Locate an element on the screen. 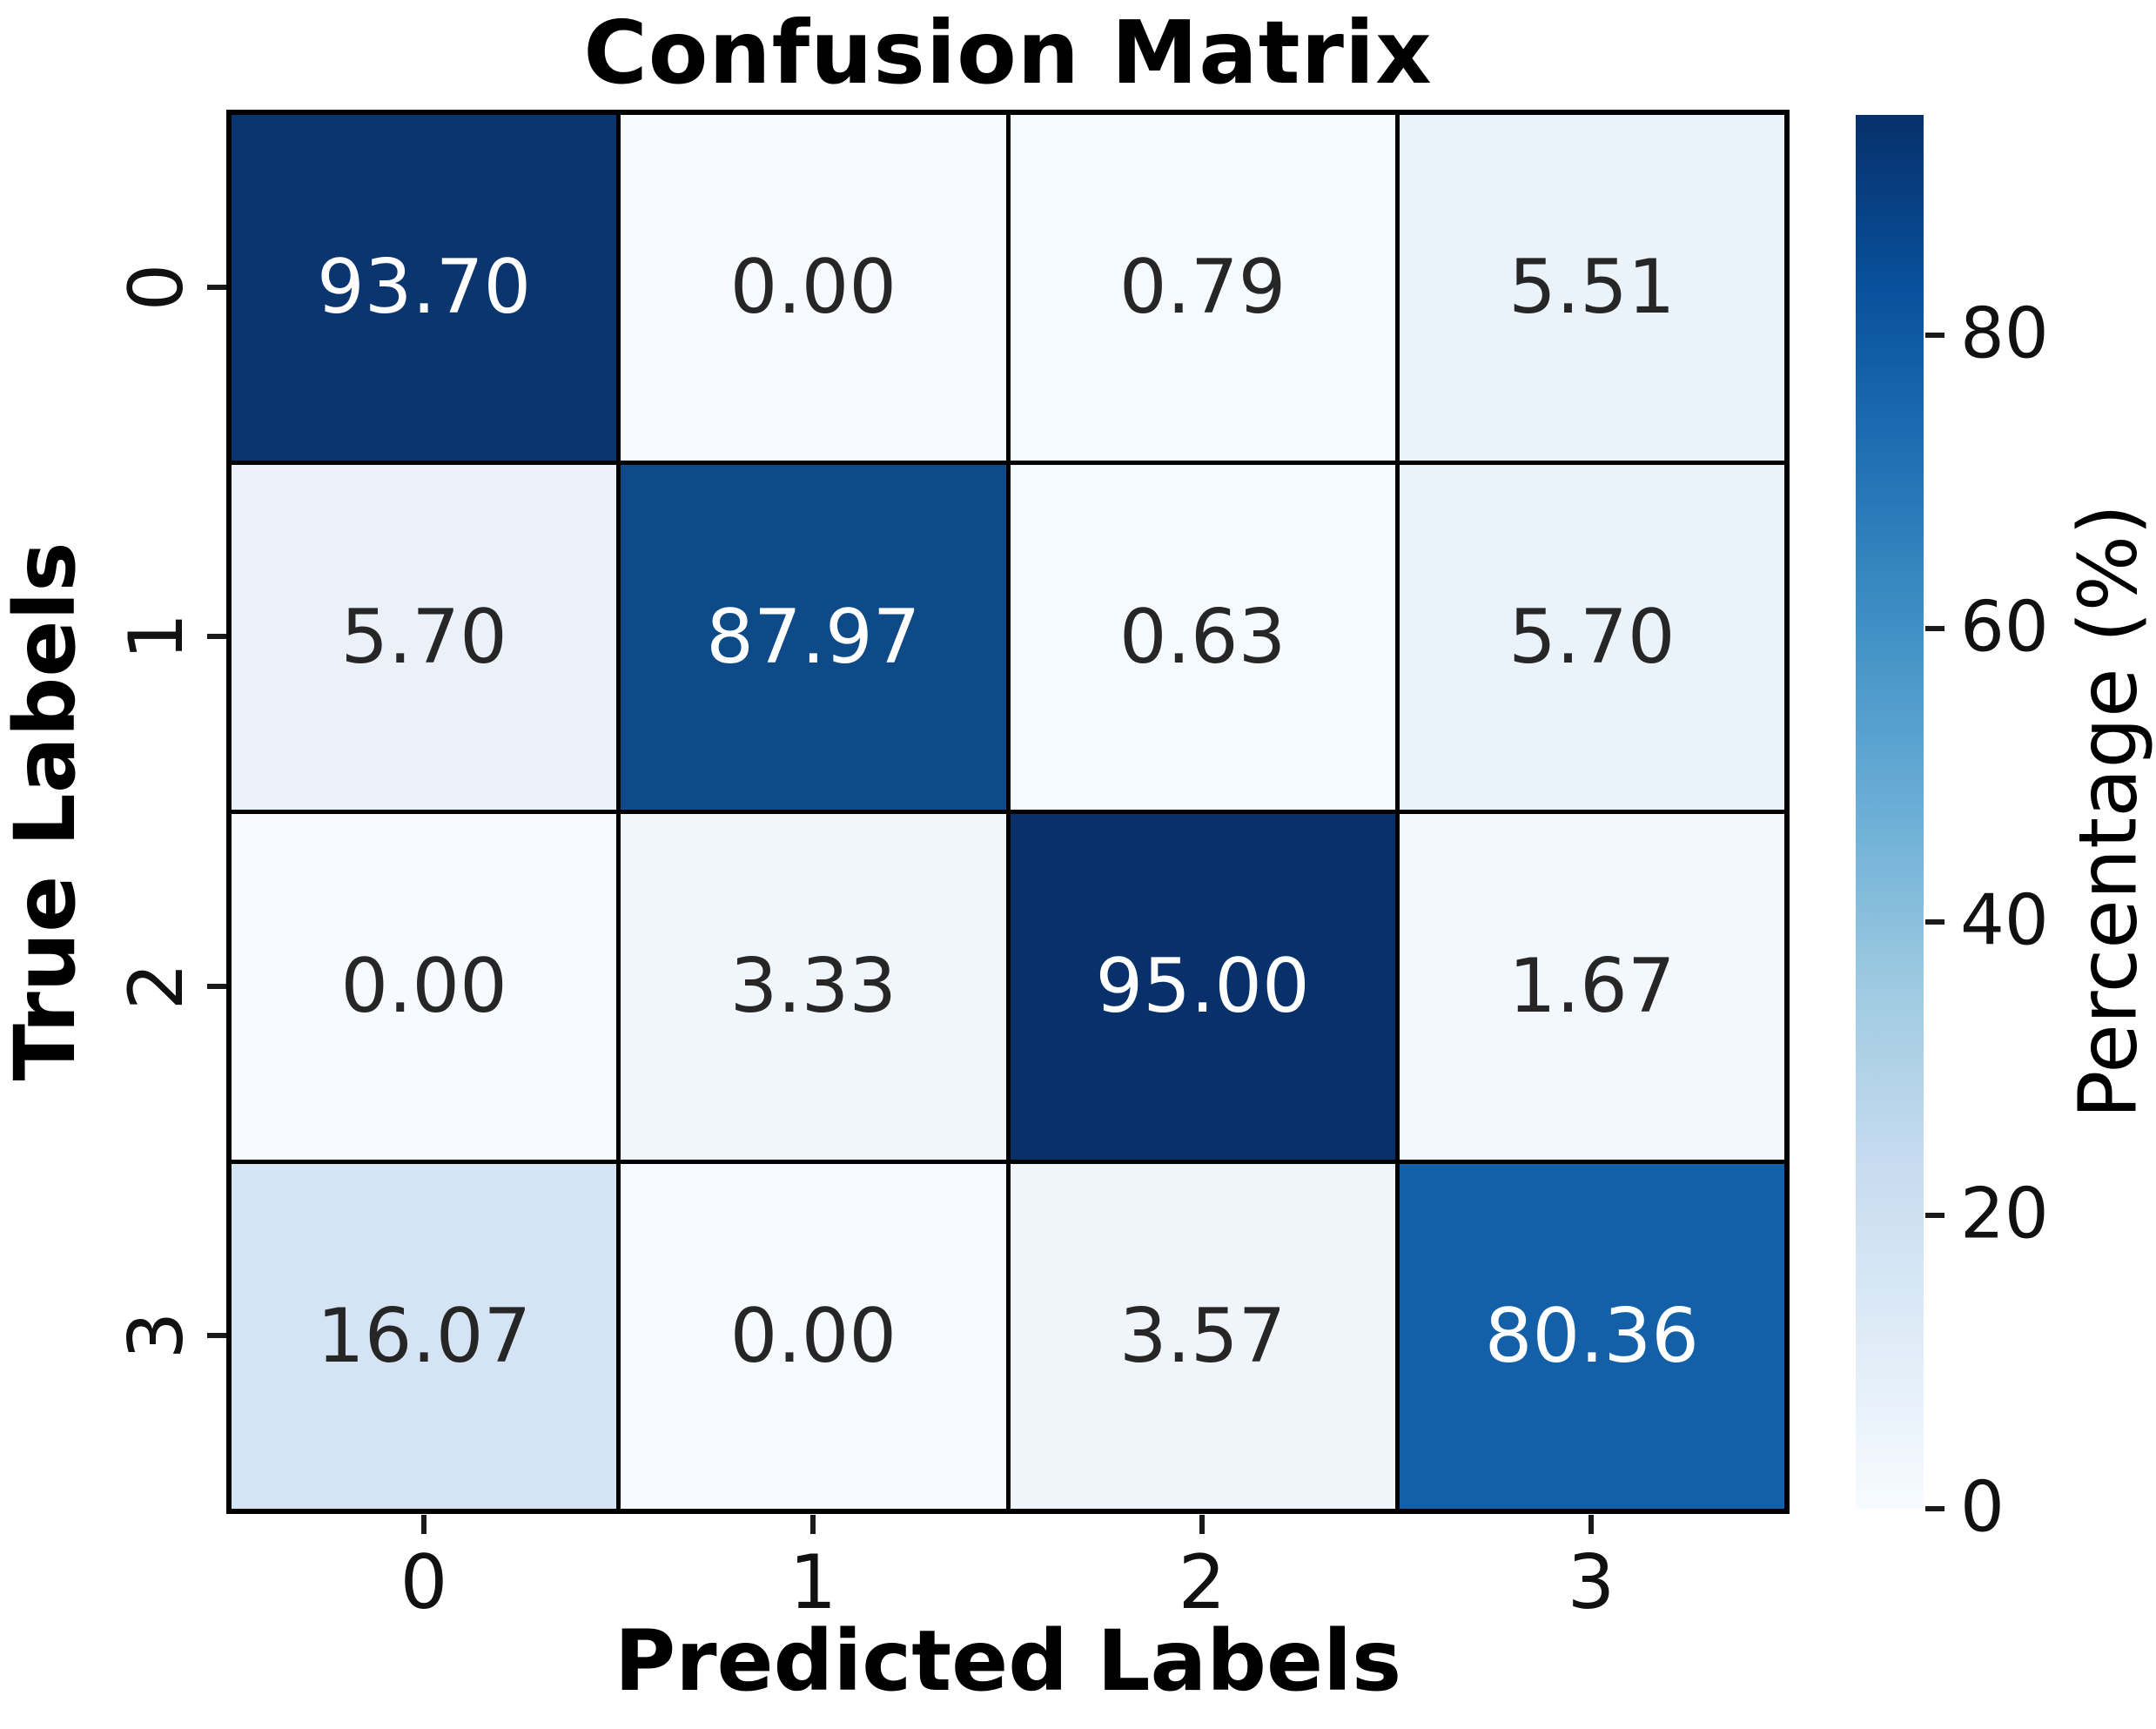  matrix-cell-r1c0: 5.70 is located at coordinates (424, 637).